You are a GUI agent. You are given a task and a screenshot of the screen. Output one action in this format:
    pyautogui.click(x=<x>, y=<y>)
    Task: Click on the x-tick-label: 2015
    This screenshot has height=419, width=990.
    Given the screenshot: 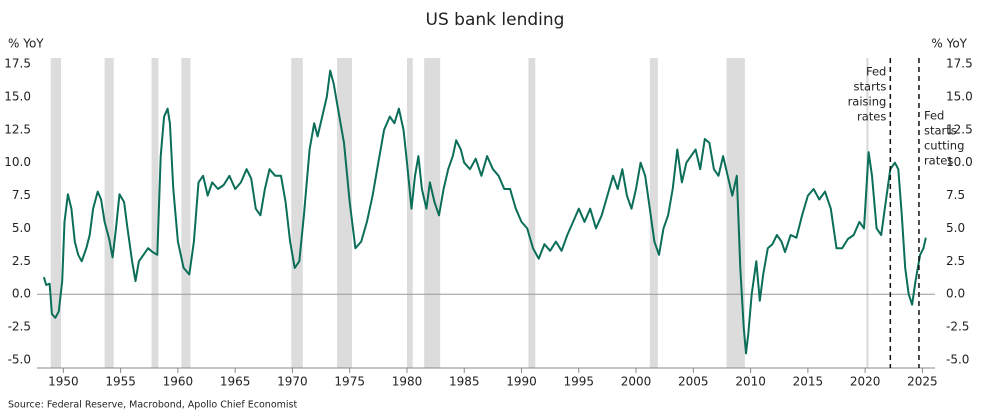 What is the action you would take?
    pyautogui.click(x=808, y=382)
    